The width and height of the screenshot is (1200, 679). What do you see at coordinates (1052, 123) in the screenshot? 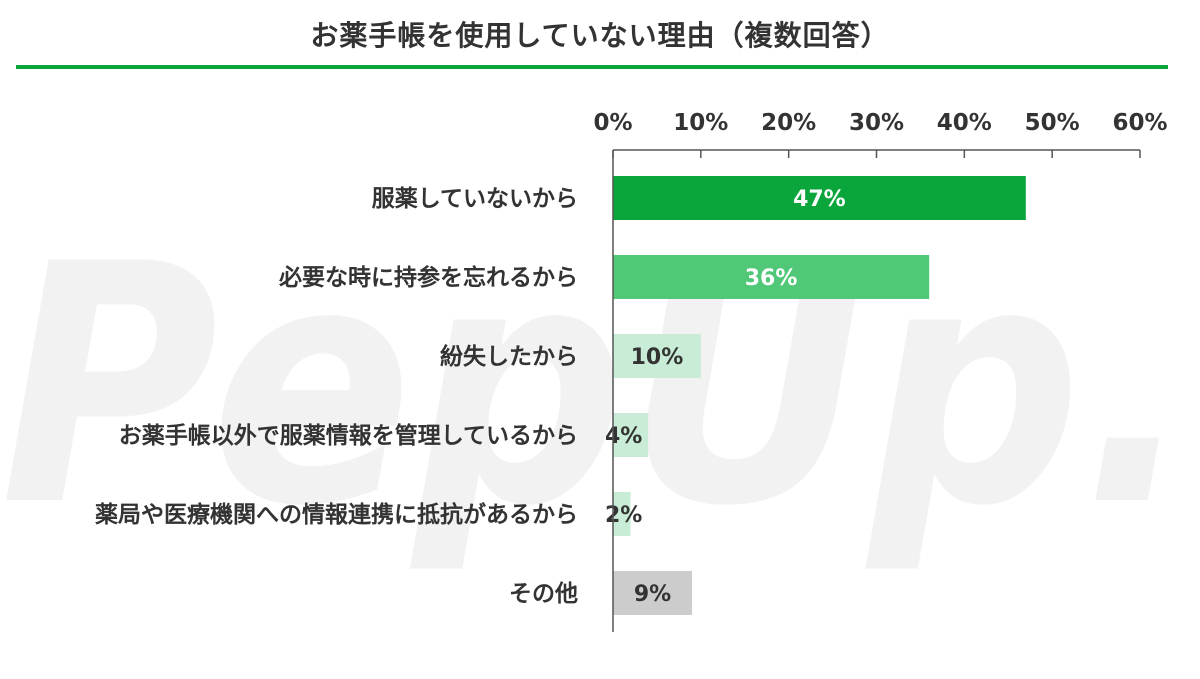
I see `x-tick-label: 50%` at bounding box center [1052, 123].